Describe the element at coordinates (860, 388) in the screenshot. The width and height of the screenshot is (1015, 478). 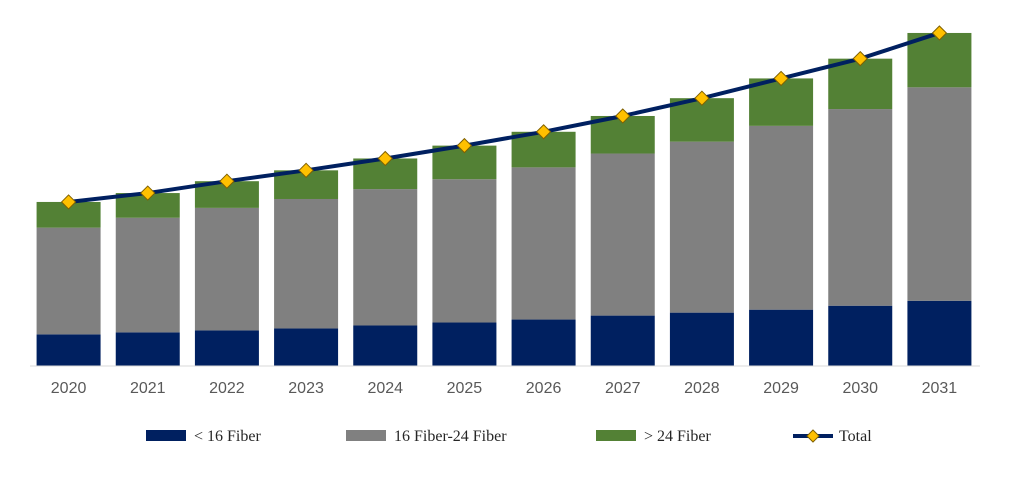
I see `x-tick-label-2030: 2030` at that location.